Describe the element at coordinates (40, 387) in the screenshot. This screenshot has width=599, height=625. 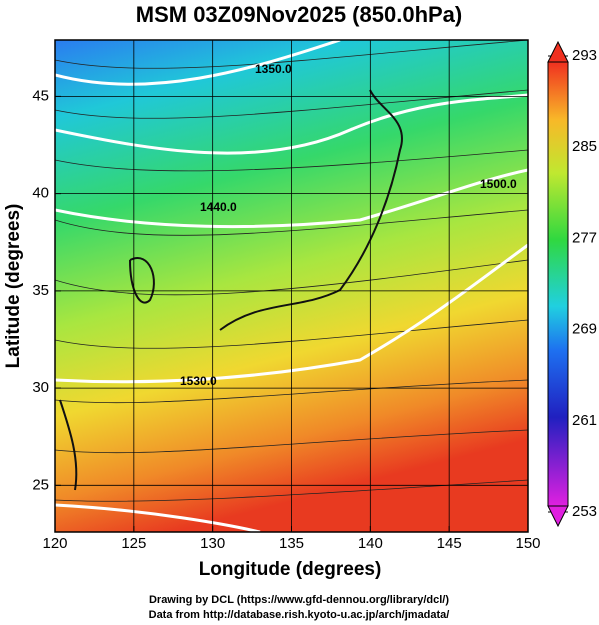
I see `y-tick-label: 30` at that location.